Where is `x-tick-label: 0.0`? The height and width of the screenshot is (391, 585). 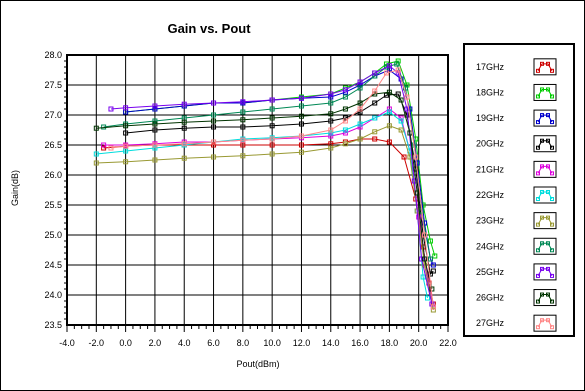 x-tick-label: 0.0 is located at coordinates (125, 343).